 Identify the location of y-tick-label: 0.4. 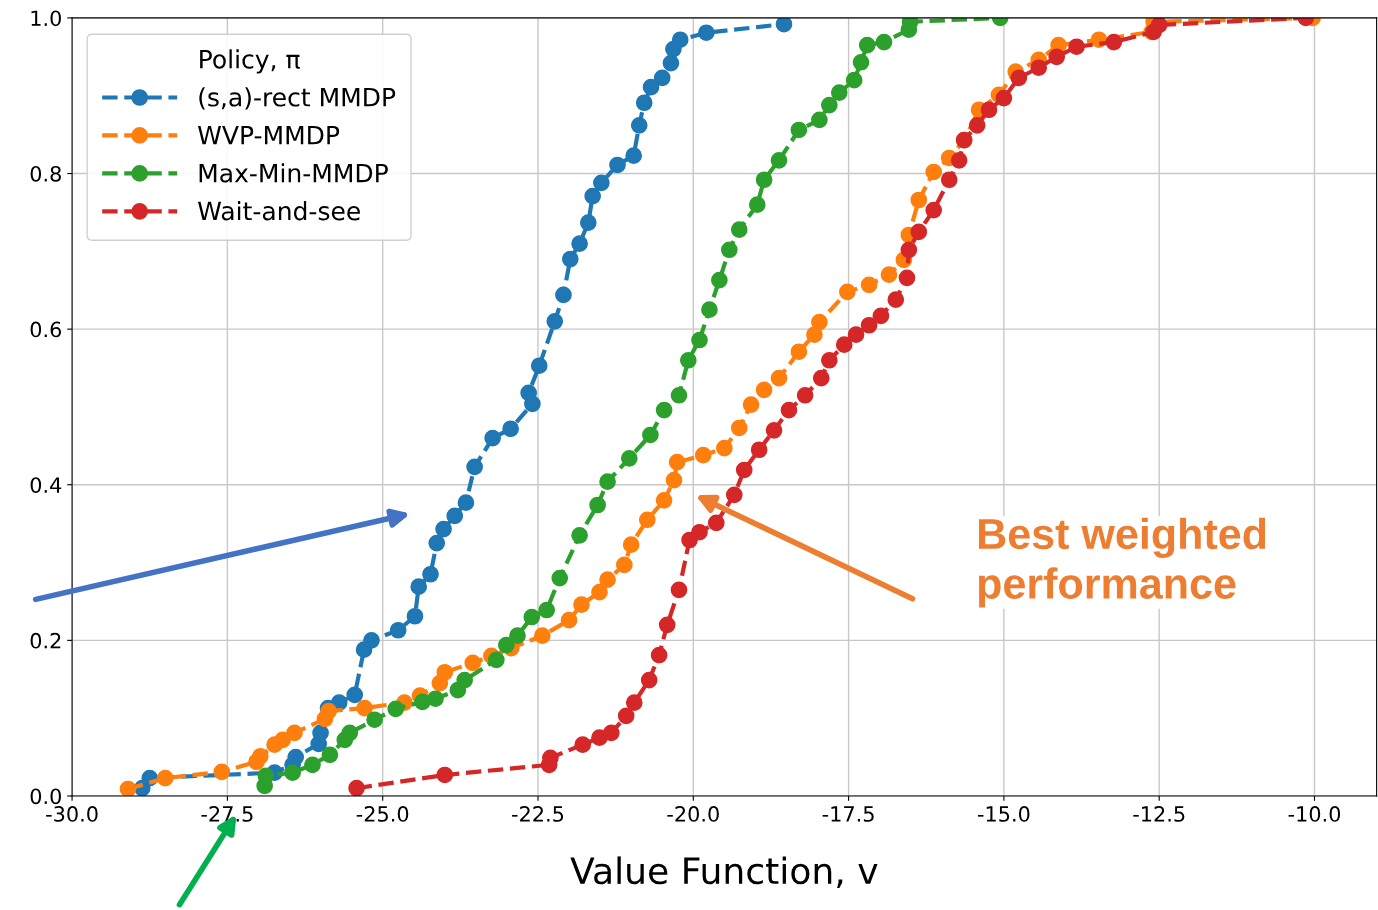
(46, 485).